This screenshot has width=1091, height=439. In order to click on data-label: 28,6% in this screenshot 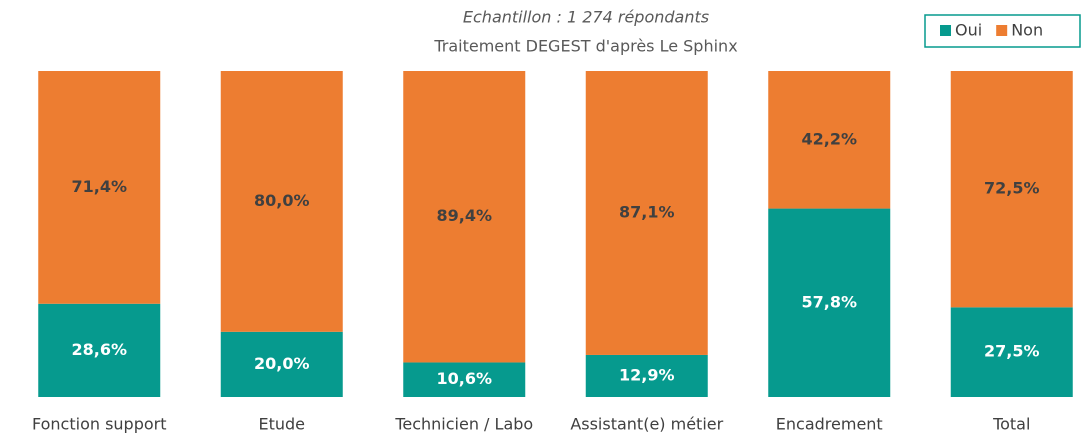, I will do `click(99, 349)`.